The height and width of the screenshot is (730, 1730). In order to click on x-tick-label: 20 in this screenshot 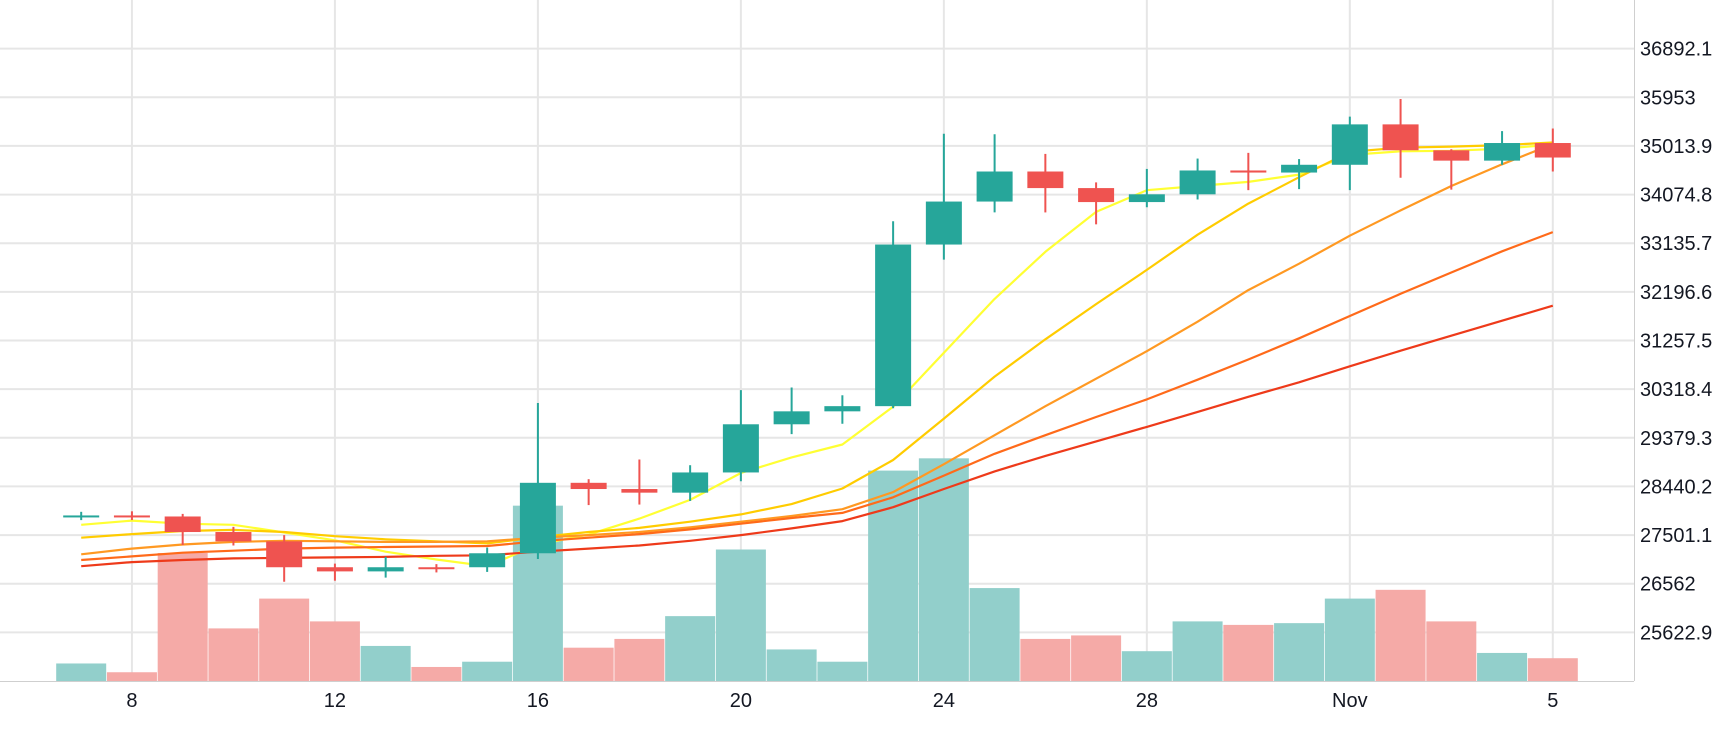, I will do `click(741, 701)`.